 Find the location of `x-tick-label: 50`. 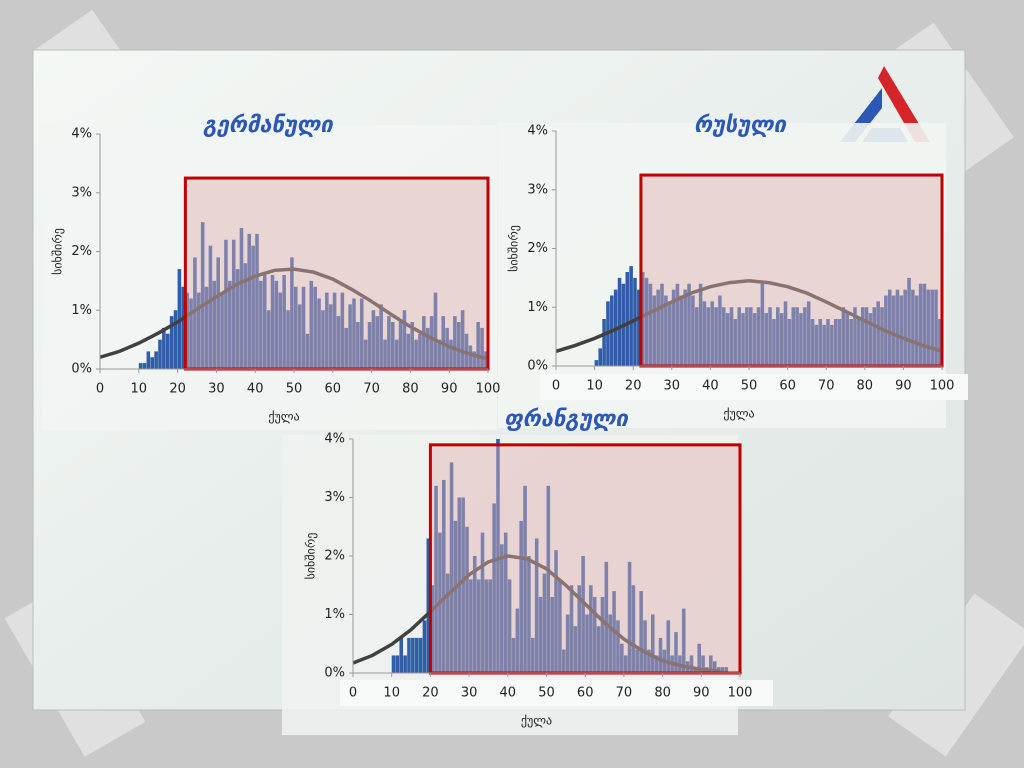

x-tick-label: 50 is located at coordinates (294, 389).